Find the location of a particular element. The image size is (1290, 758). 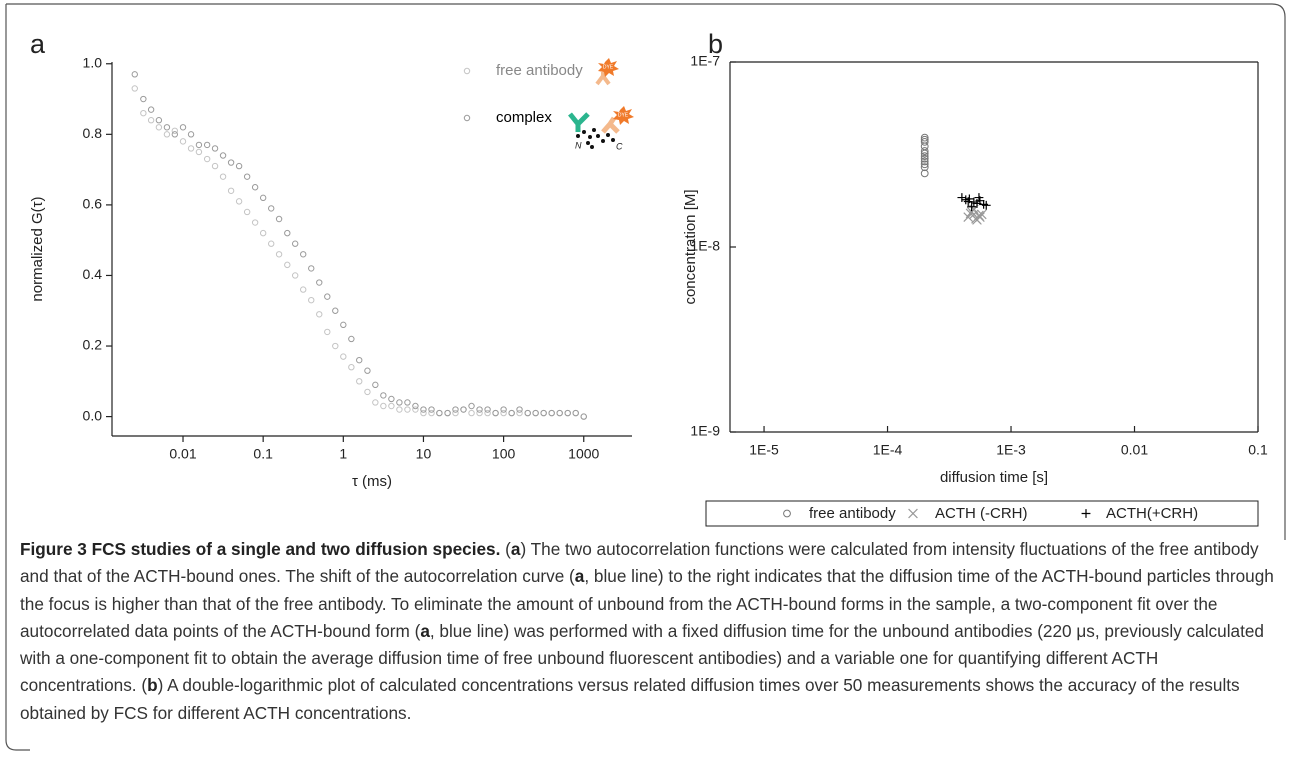

y-tick-label: 1E-7 is located at coordinates (705, 61).